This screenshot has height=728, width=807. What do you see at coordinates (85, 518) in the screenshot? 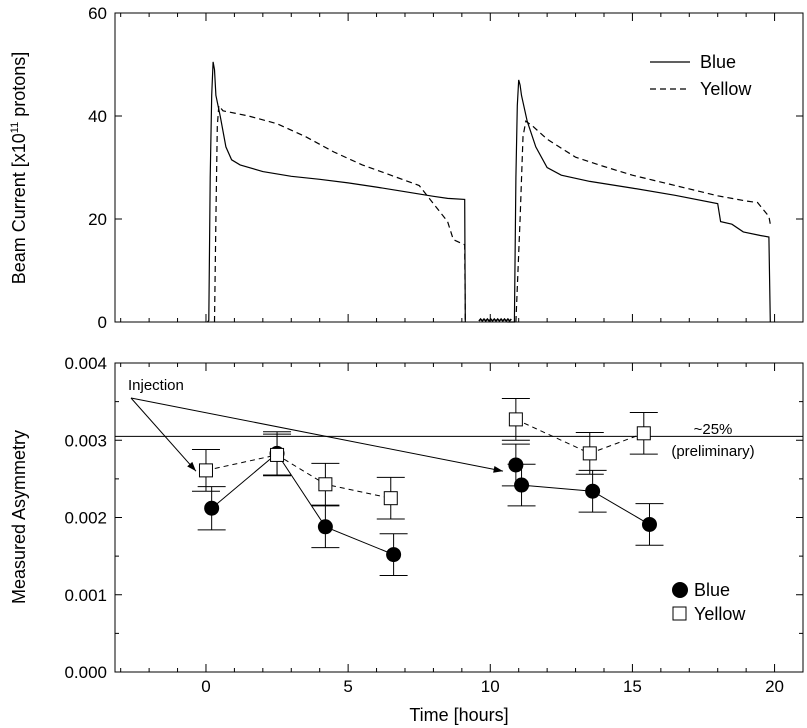
I see `bottom-y-tick-label: 0.002` at bounding box center [85, 518].